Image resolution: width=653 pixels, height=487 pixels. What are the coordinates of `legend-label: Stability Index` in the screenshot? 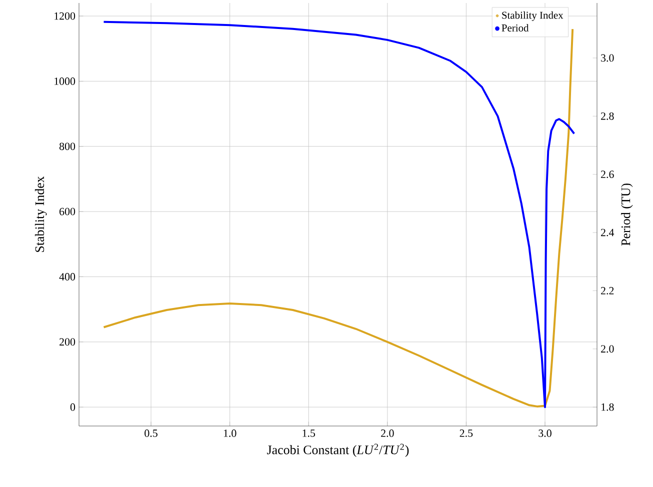 It's located at (533, 16).